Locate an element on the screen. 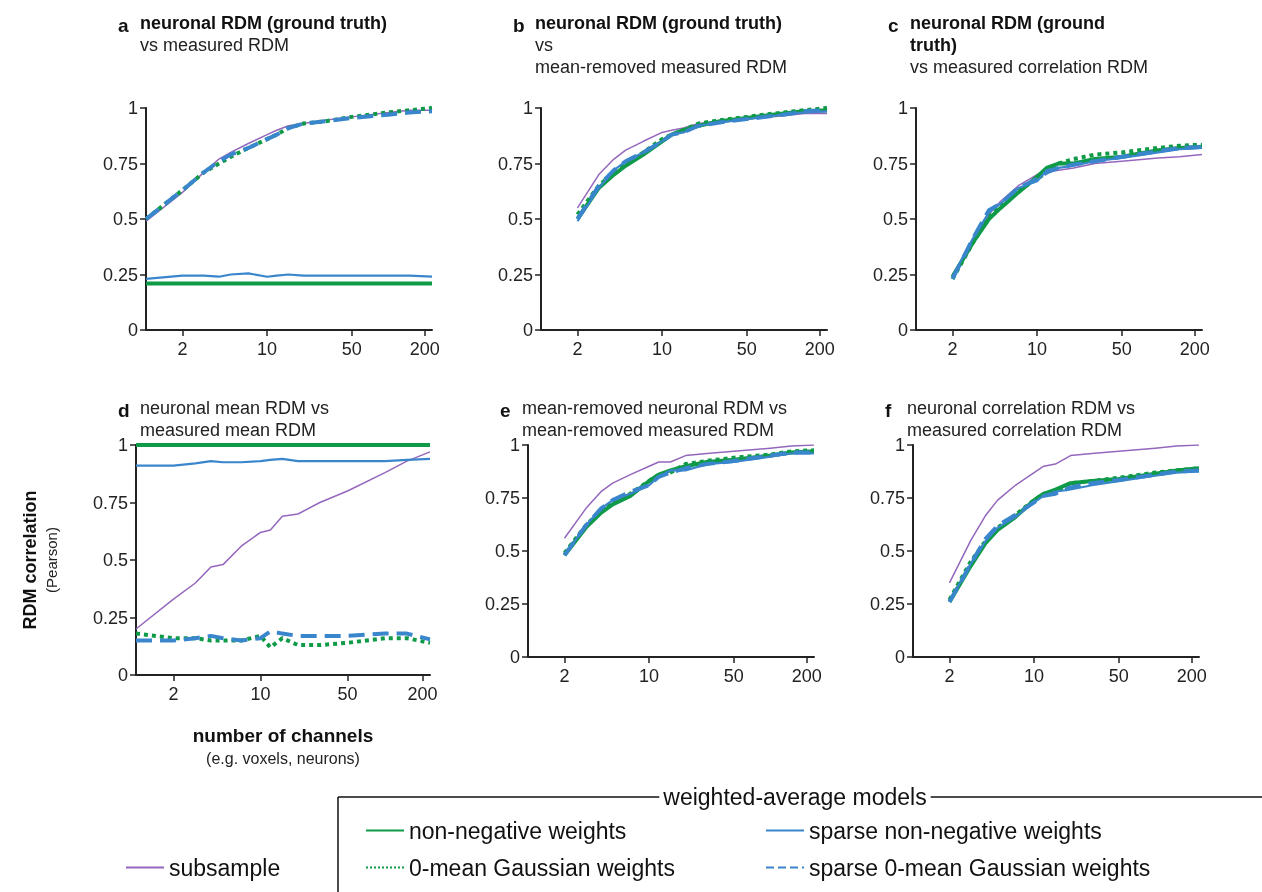 The height and width of the screenshot is (892, 1262). x-axis-title: number of channels (e.g. voxels, neurons) is located at coordinates (283, 745).